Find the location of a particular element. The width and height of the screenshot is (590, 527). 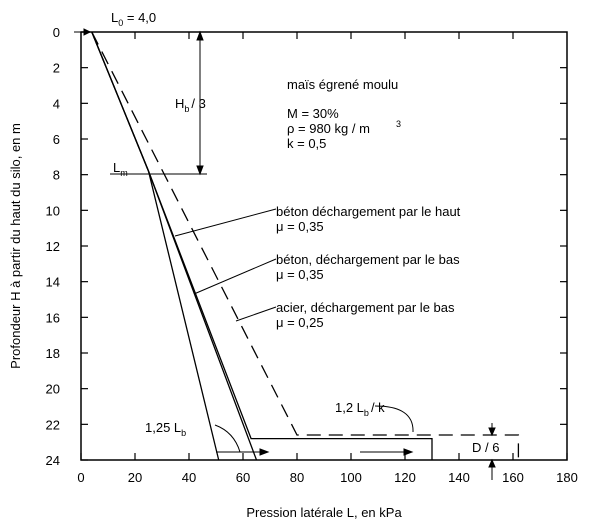

annotation-l0: L0 = 4,0 is located at coordinates (133, 19).